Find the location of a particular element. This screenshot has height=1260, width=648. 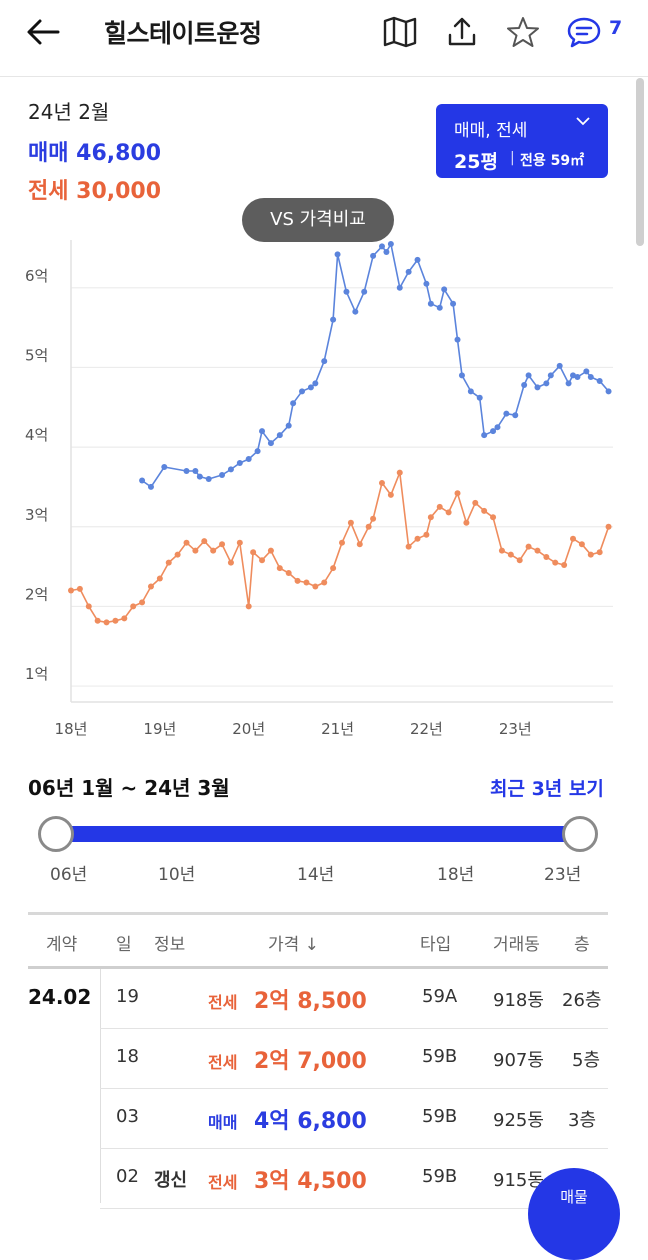

back-button is located at coordinates (44, 32).